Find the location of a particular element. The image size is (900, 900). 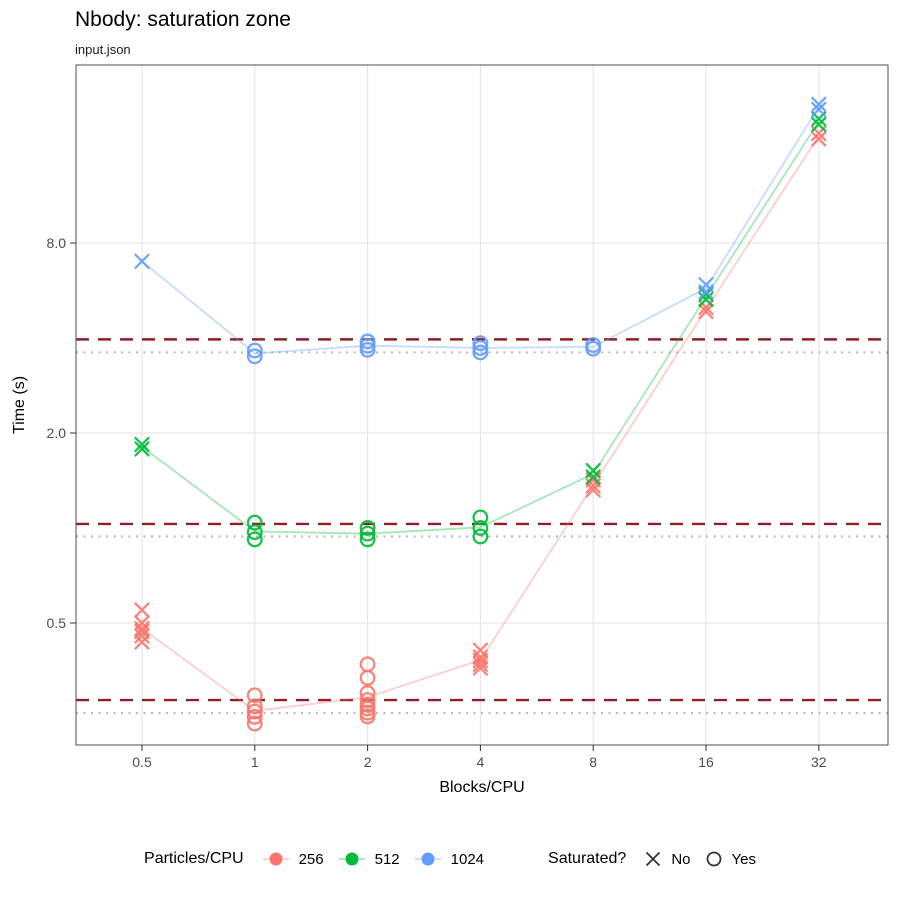

x-tick-label: 16 is located at coordinates (706, 762).